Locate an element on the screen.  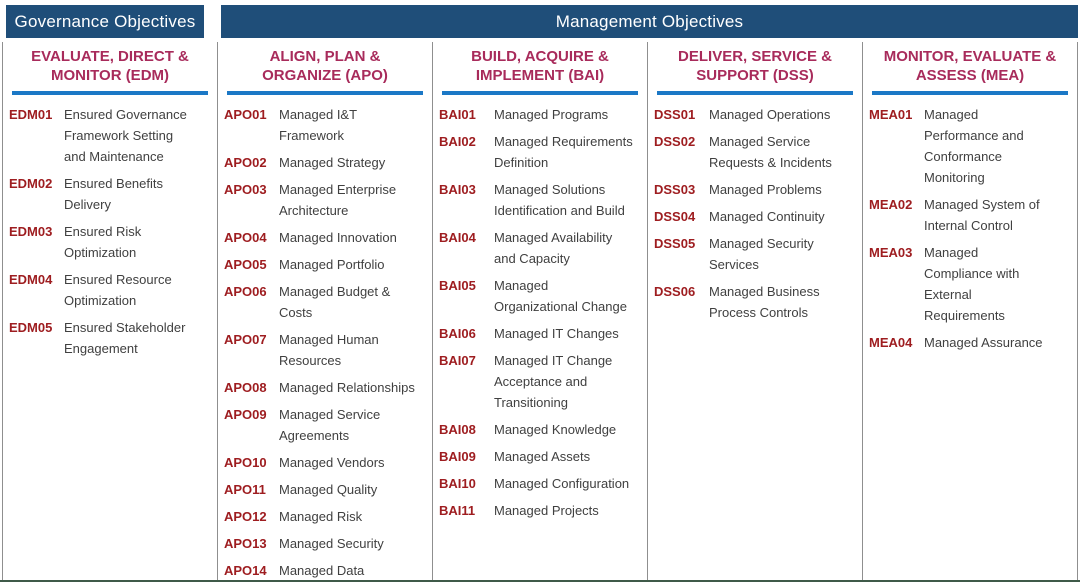
objective-item: APO10 Managed Vendors is located at coordinates (325, 462).